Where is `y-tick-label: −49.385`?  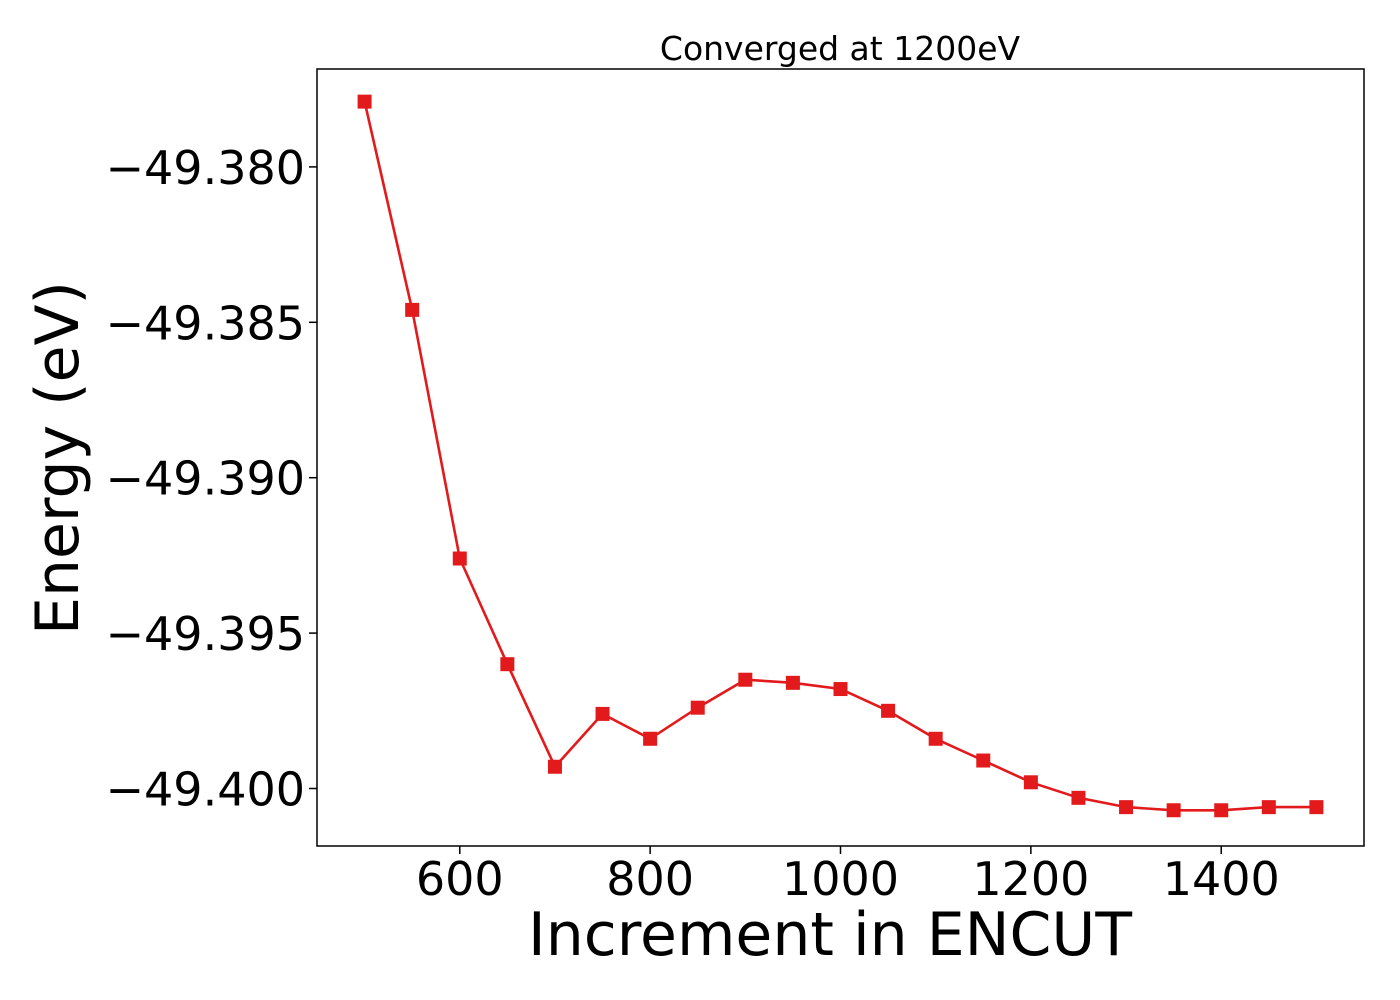
y-tick-label: −49.385 is located at coordinates (206, 323).